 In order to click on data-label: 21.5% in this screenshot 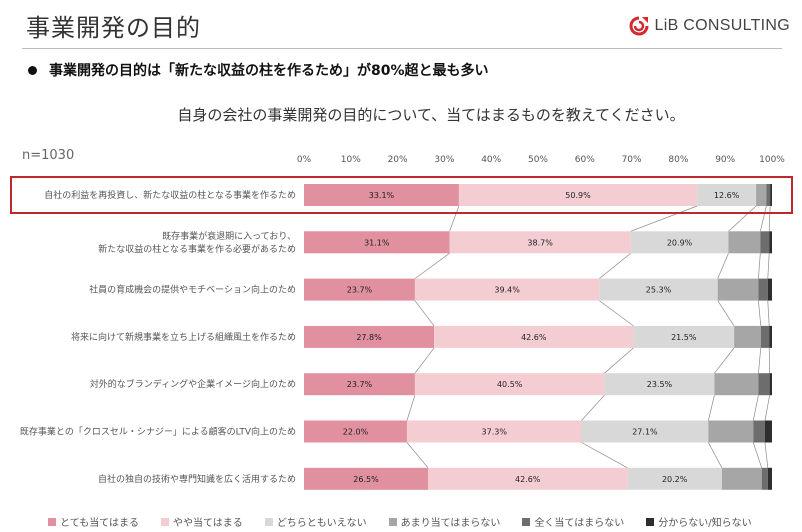, I will do `click(684, 337)`.